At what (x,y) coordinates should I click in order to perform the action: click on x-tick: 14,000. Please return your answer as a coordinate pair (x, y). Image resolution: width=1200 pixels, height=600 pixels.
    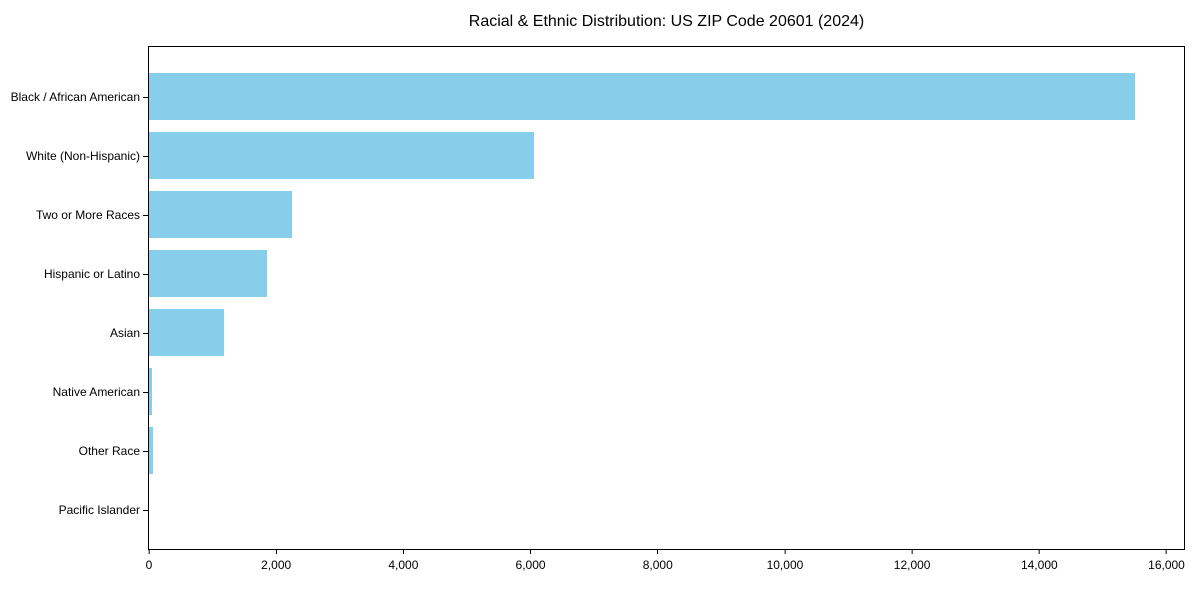
    Looking at the image, I should click on (1039, 561).